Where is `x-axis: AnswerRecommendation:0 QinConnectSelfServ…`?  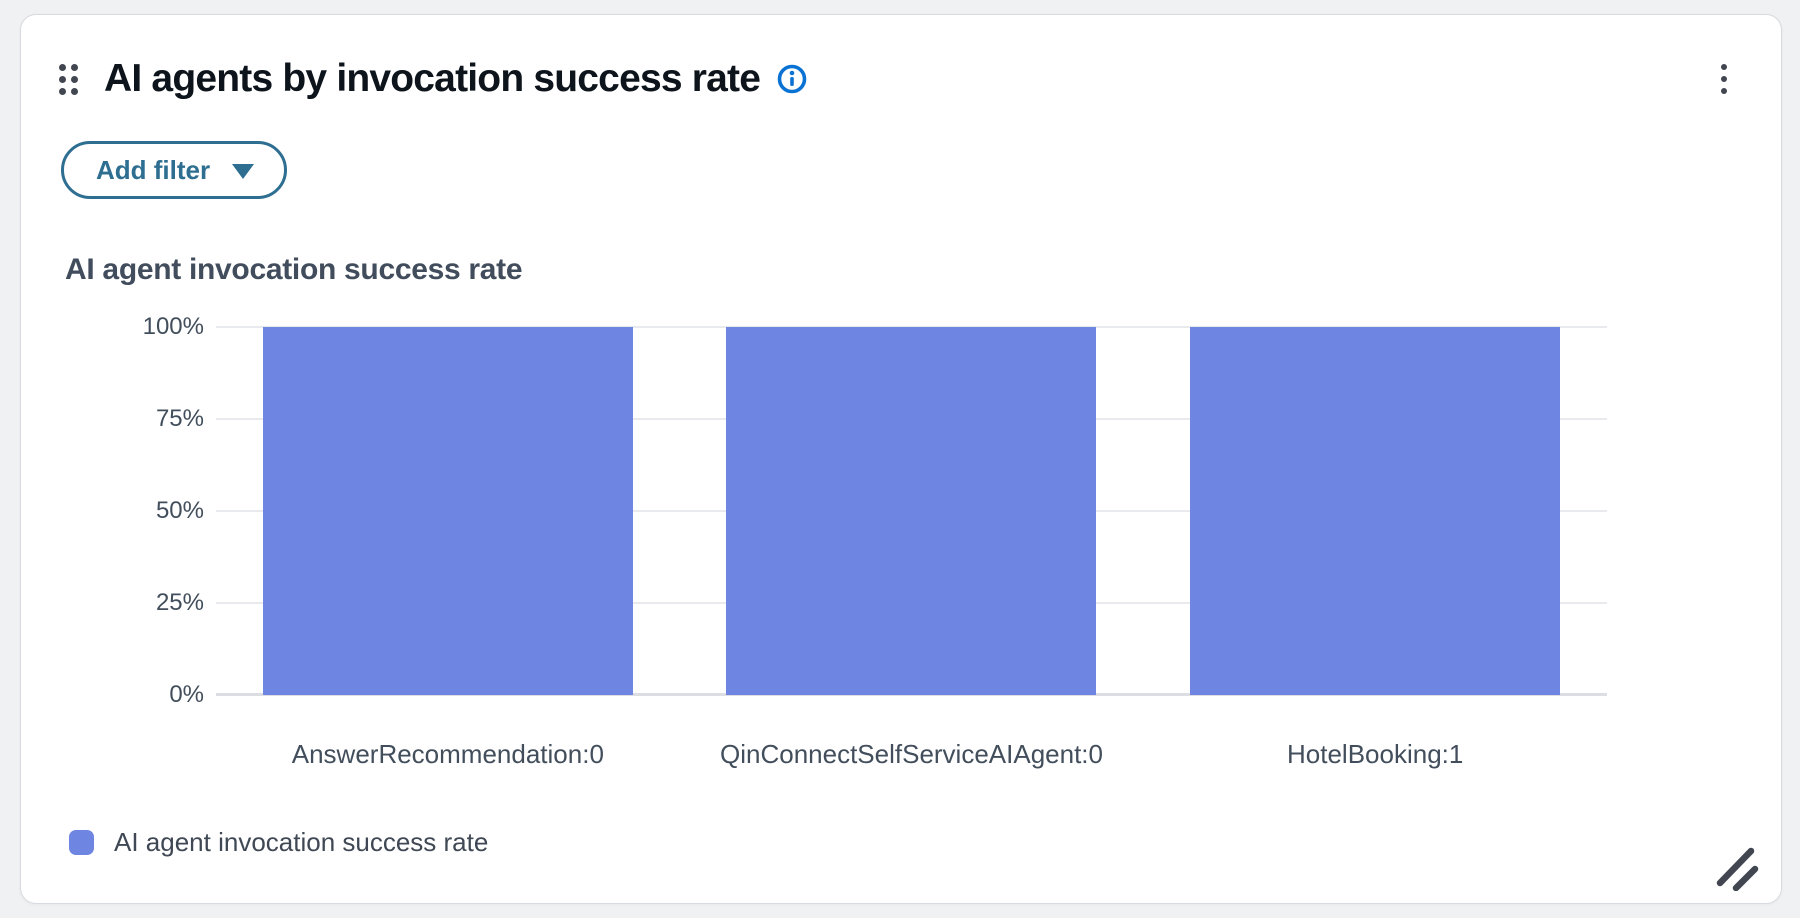 x-axis: AnswerRecommendation:0 QinConnectSelfServ… is located at coordinates (911, 754).